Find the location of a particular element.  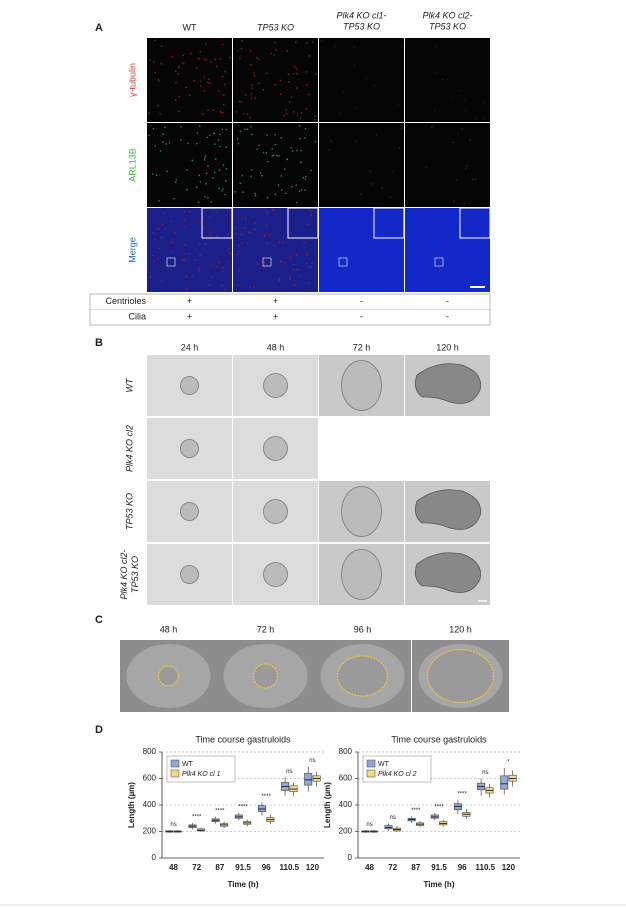

row-label: Plk4 KO cl2- is located at coordinates (124, 574).